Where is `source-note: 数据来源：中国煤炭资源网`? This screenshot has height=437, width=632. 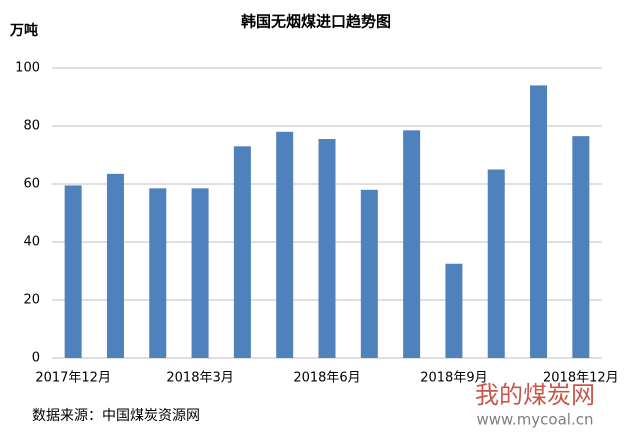 source-note: 数据来源：中国煤炭资源网 is located at coordinates (116, 416).